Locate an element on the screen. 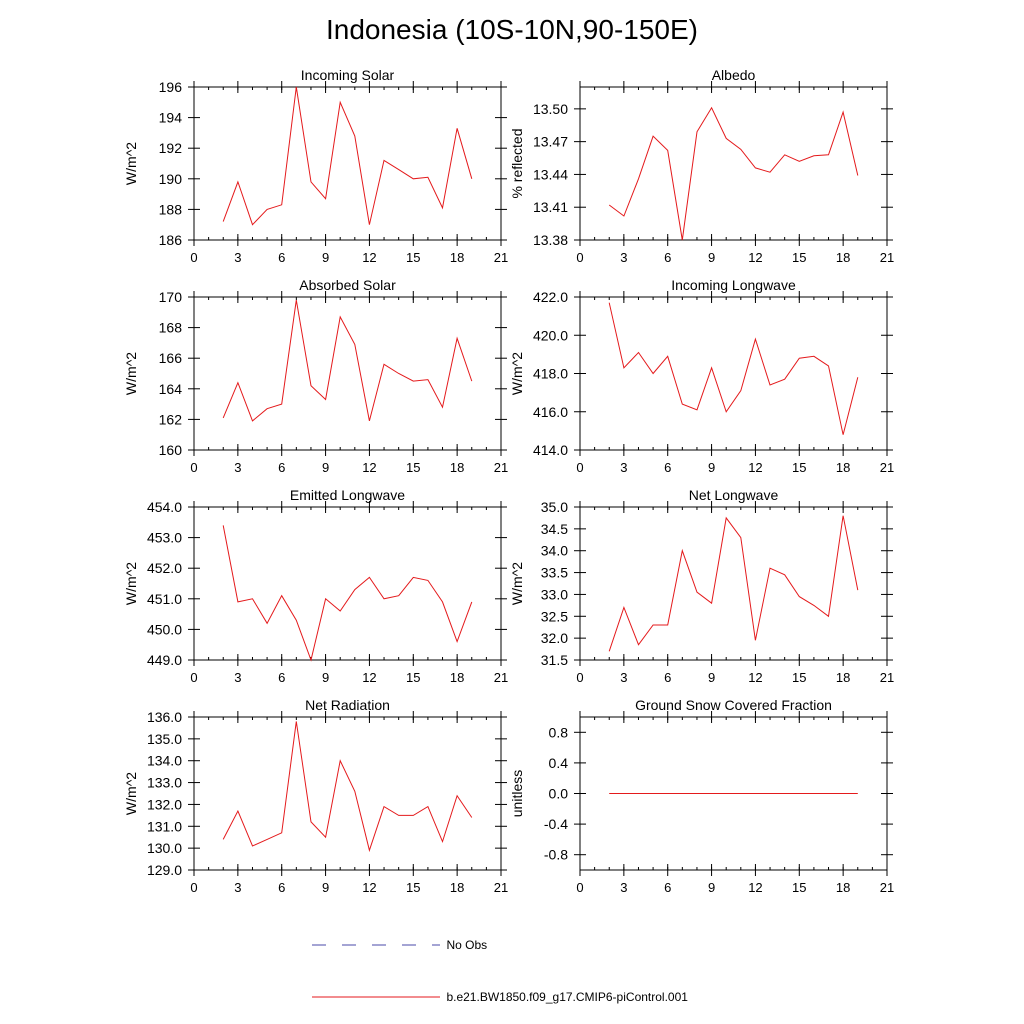 The image size is (1024, 1024). panel-title: Net Radiation is located at coordinates (347, 705).